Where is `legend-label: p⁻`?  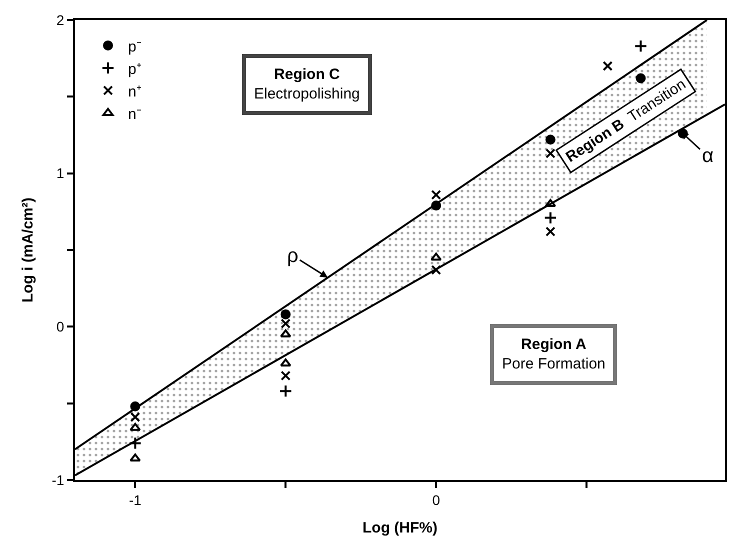
legend-label: p⁻ is located at coordinates (135, 47).